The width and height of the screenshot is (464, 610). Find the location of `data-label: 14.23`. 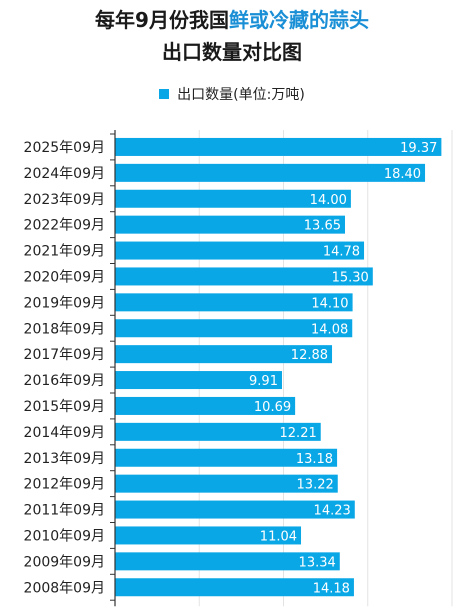

data-label: 14.23 is located at coordinates (332, 511).